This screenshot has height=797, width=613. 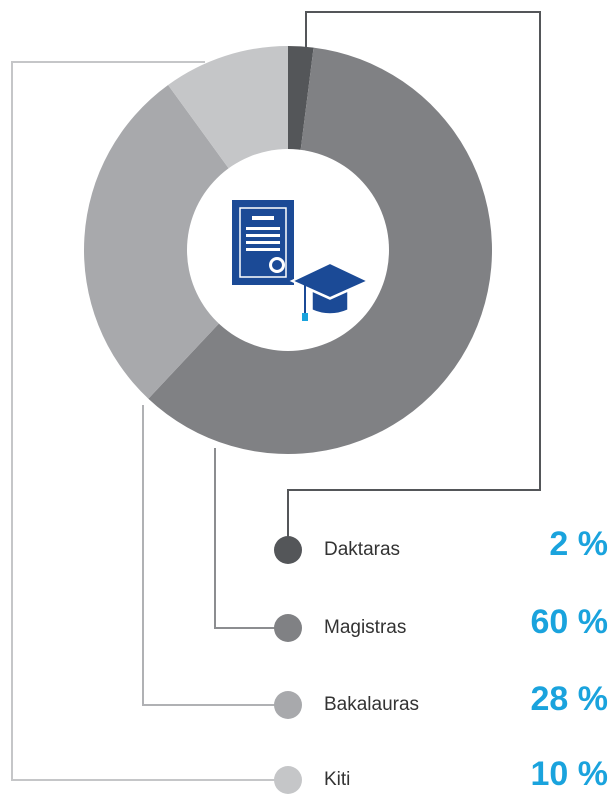 I want to click on value-label: 10 %, so click(x=570, y=774).